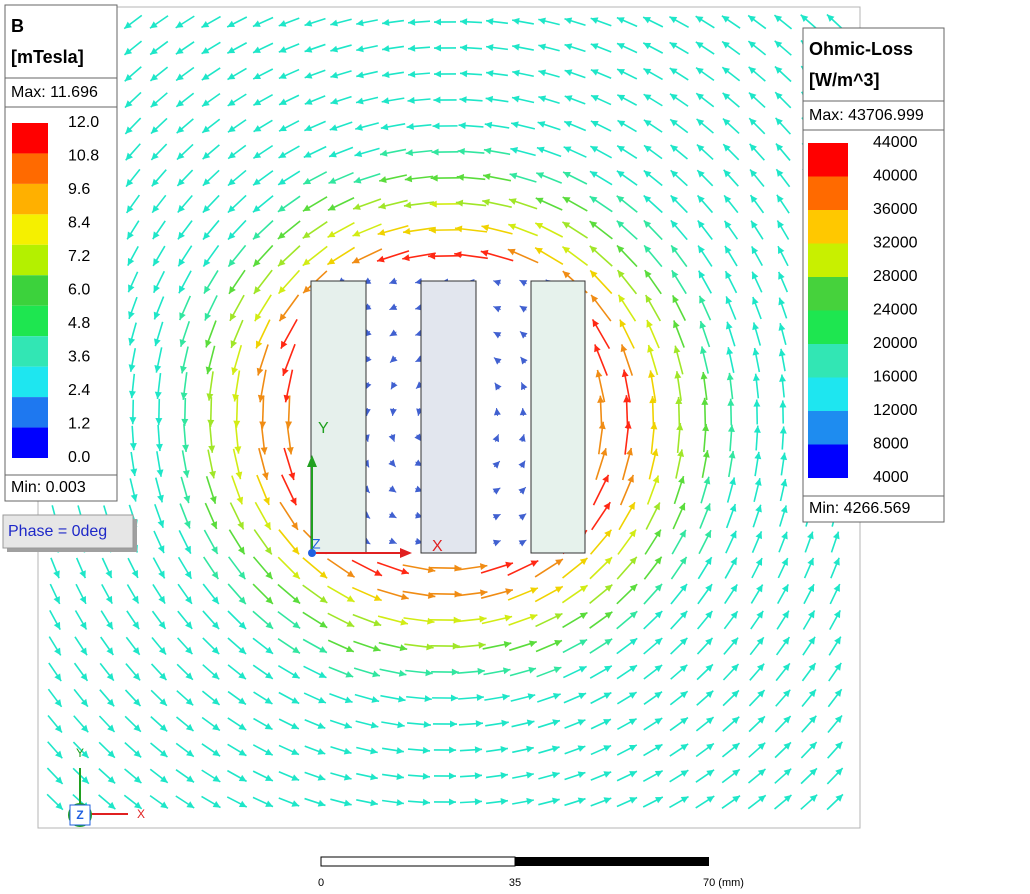 This screenshot has height=894, width=1030. Describe the element at coordinates (895, 209) in the screenshot. I see `legend-label: 36000` at that location.